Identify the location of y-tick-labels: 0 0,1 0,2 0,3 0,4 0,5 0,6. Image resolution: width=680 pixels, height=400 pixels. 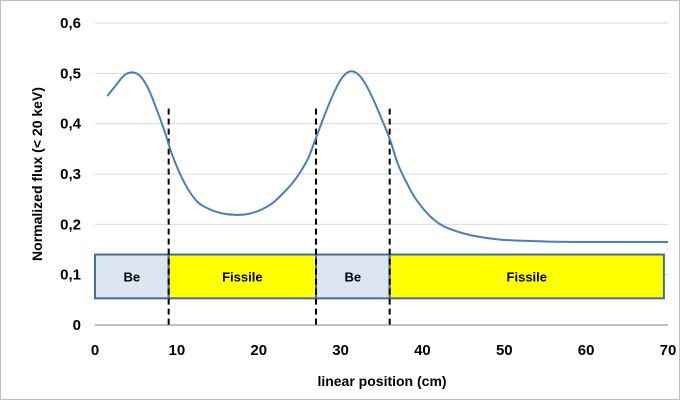
(71, 174).